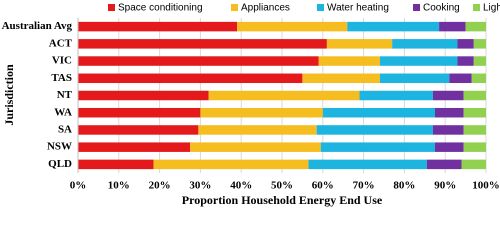 The width and height of the screenshot is (500, 240). Describe the element at coordinates (160, 186) in the screenshot. I see `x-tick-label: 20%` at that location.